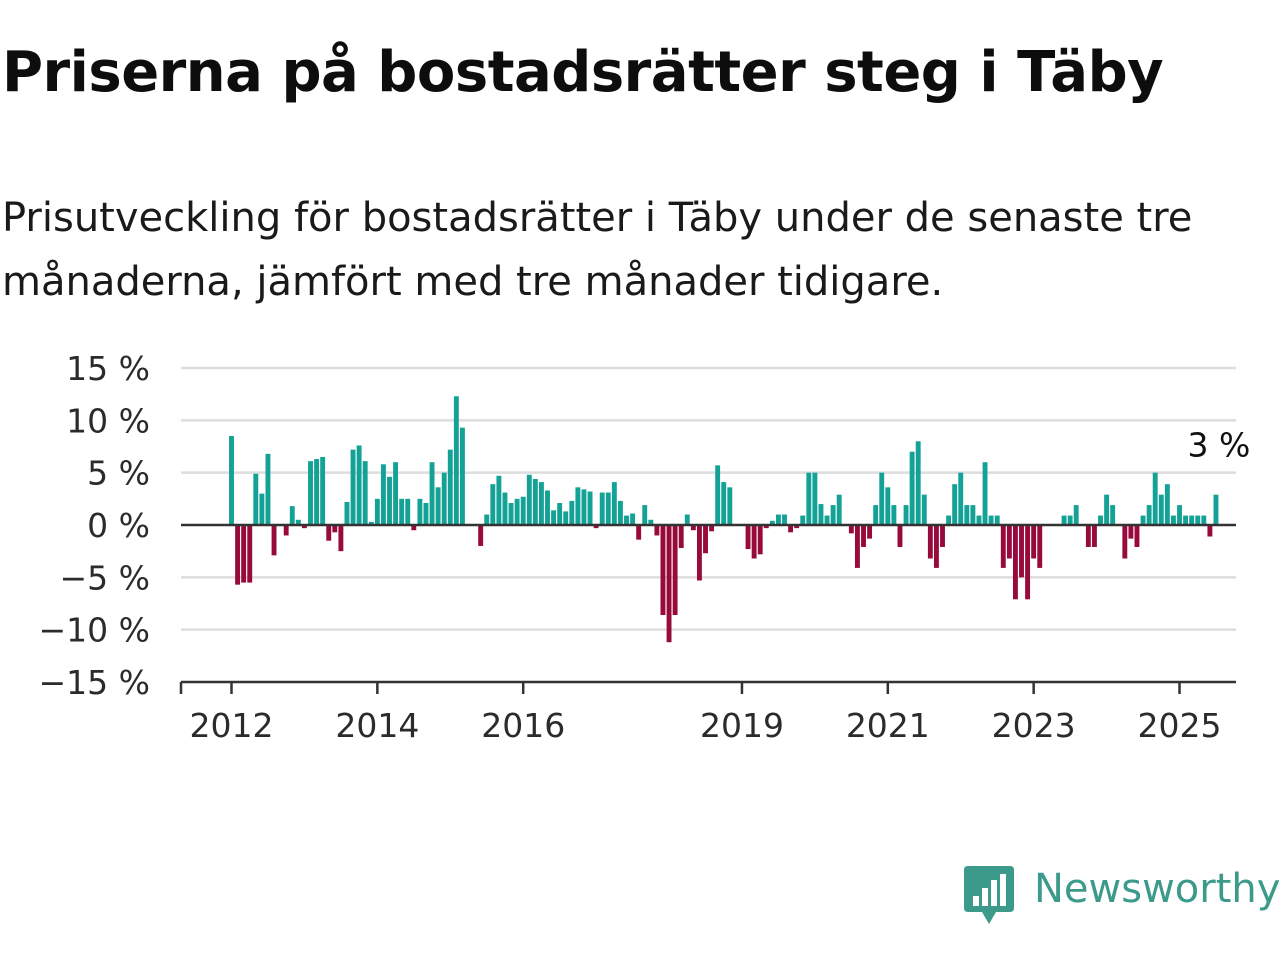 Image resolution: width=1280 pixels, height=960 pixels. I want to click on x-tick-label: 2014, so click(377, 725).